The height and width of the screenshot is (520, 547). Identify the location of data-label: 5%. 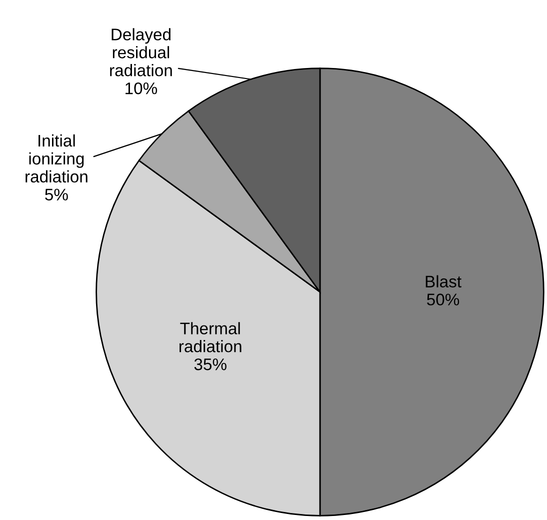
(56, 194).